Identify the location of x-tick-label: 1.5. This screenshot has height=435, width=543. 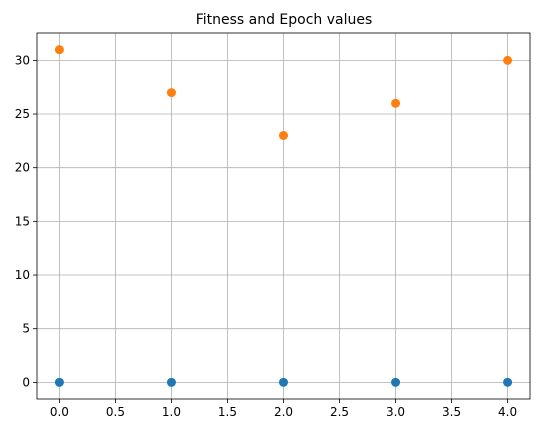
(227, 412).